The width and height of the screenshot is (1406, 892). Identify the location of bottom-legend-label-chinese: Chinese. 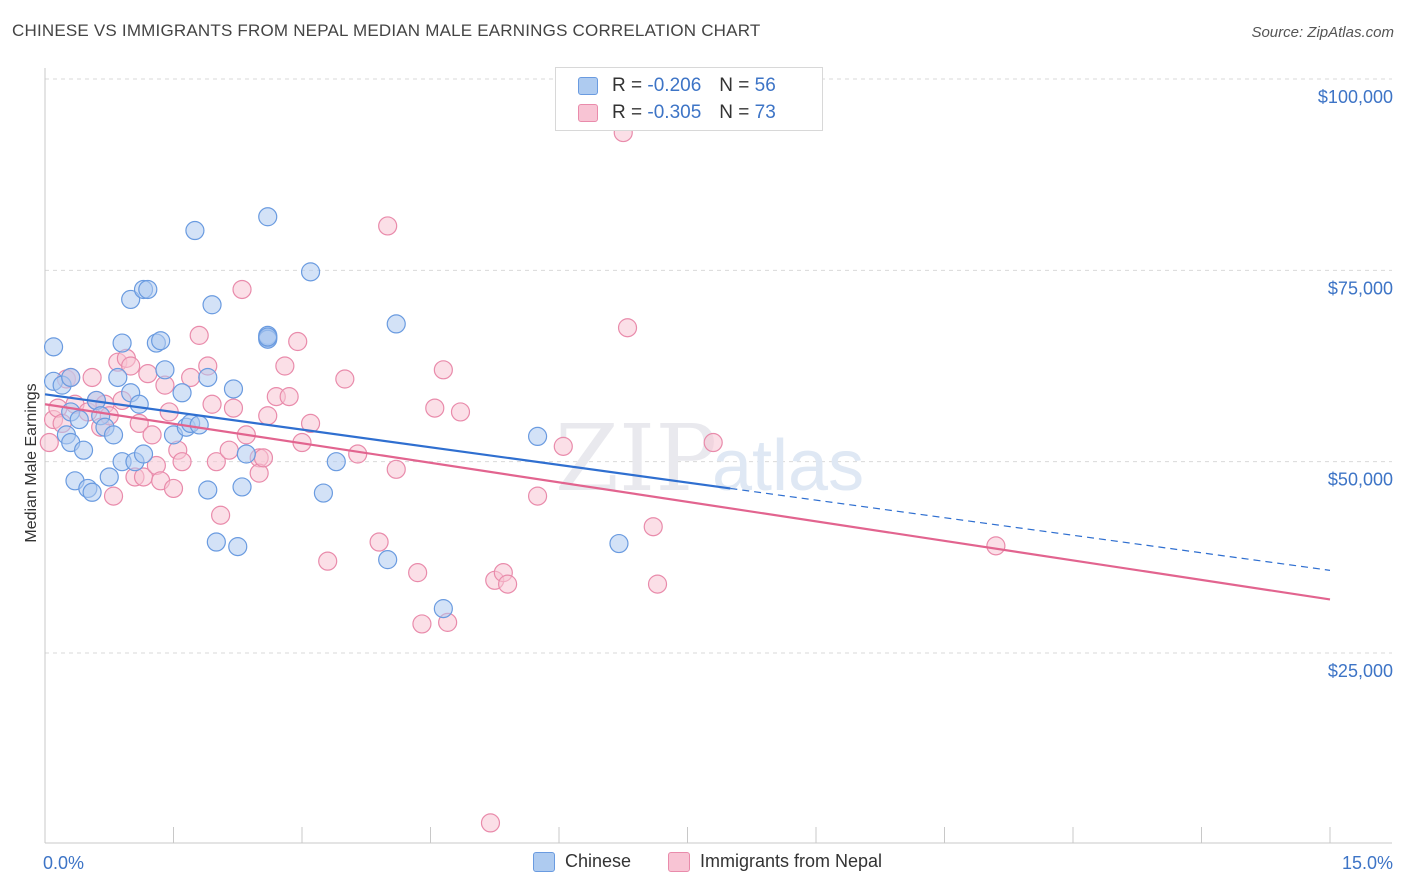
(598, 861).